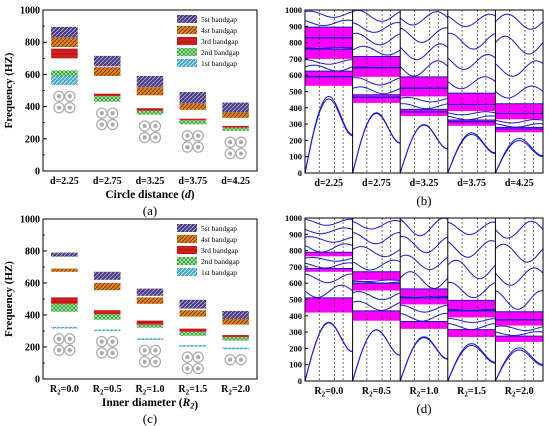 This screenshot has height=426, width=550. I want to click on panel-label: (b), so click(423, 200).